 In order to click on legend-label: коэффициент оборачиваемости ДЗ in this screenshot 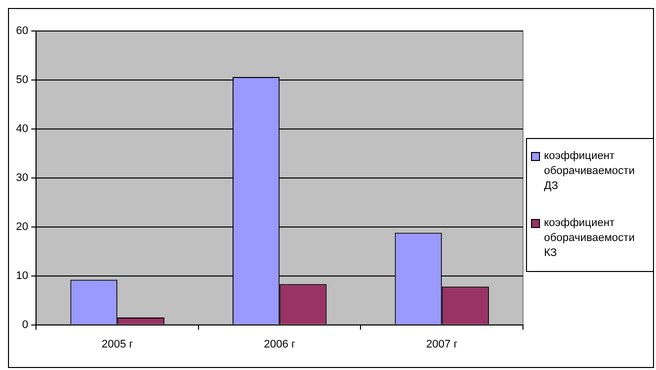, I will do `click(590, 171)`.